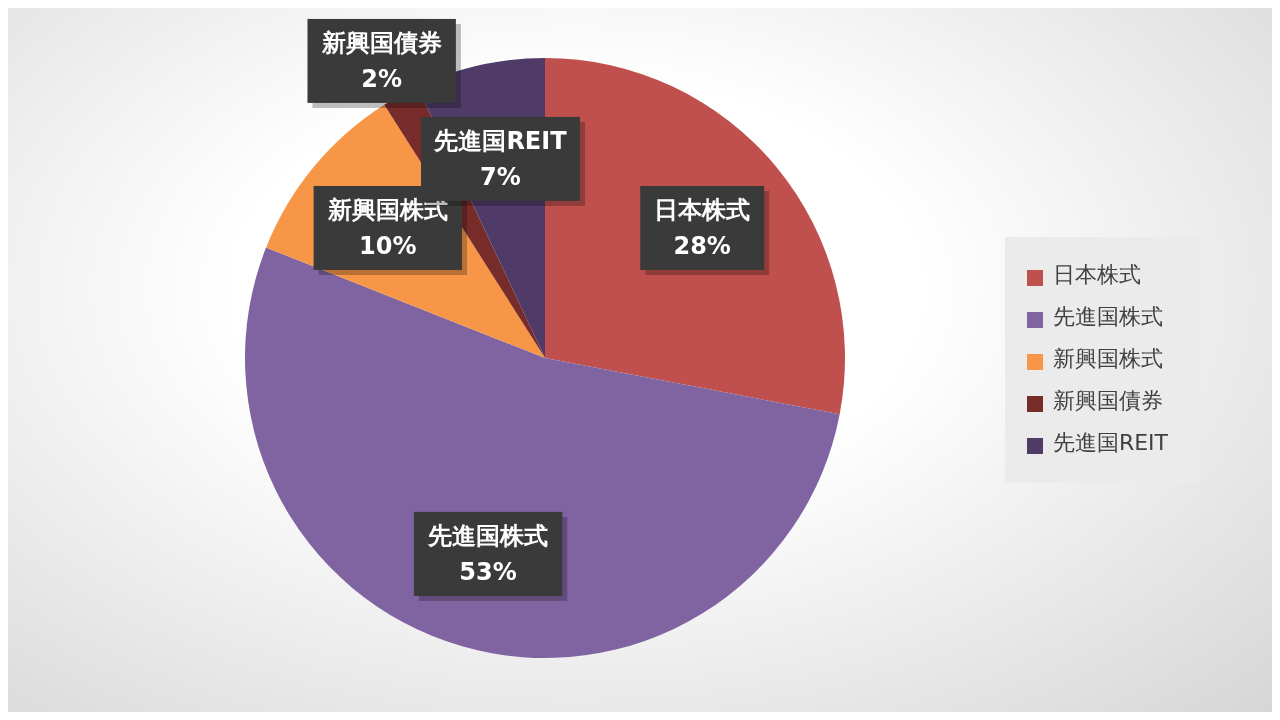 This screenshot has height=720, width=1280. I want to click on data-label: 2%, so click(382, 78).